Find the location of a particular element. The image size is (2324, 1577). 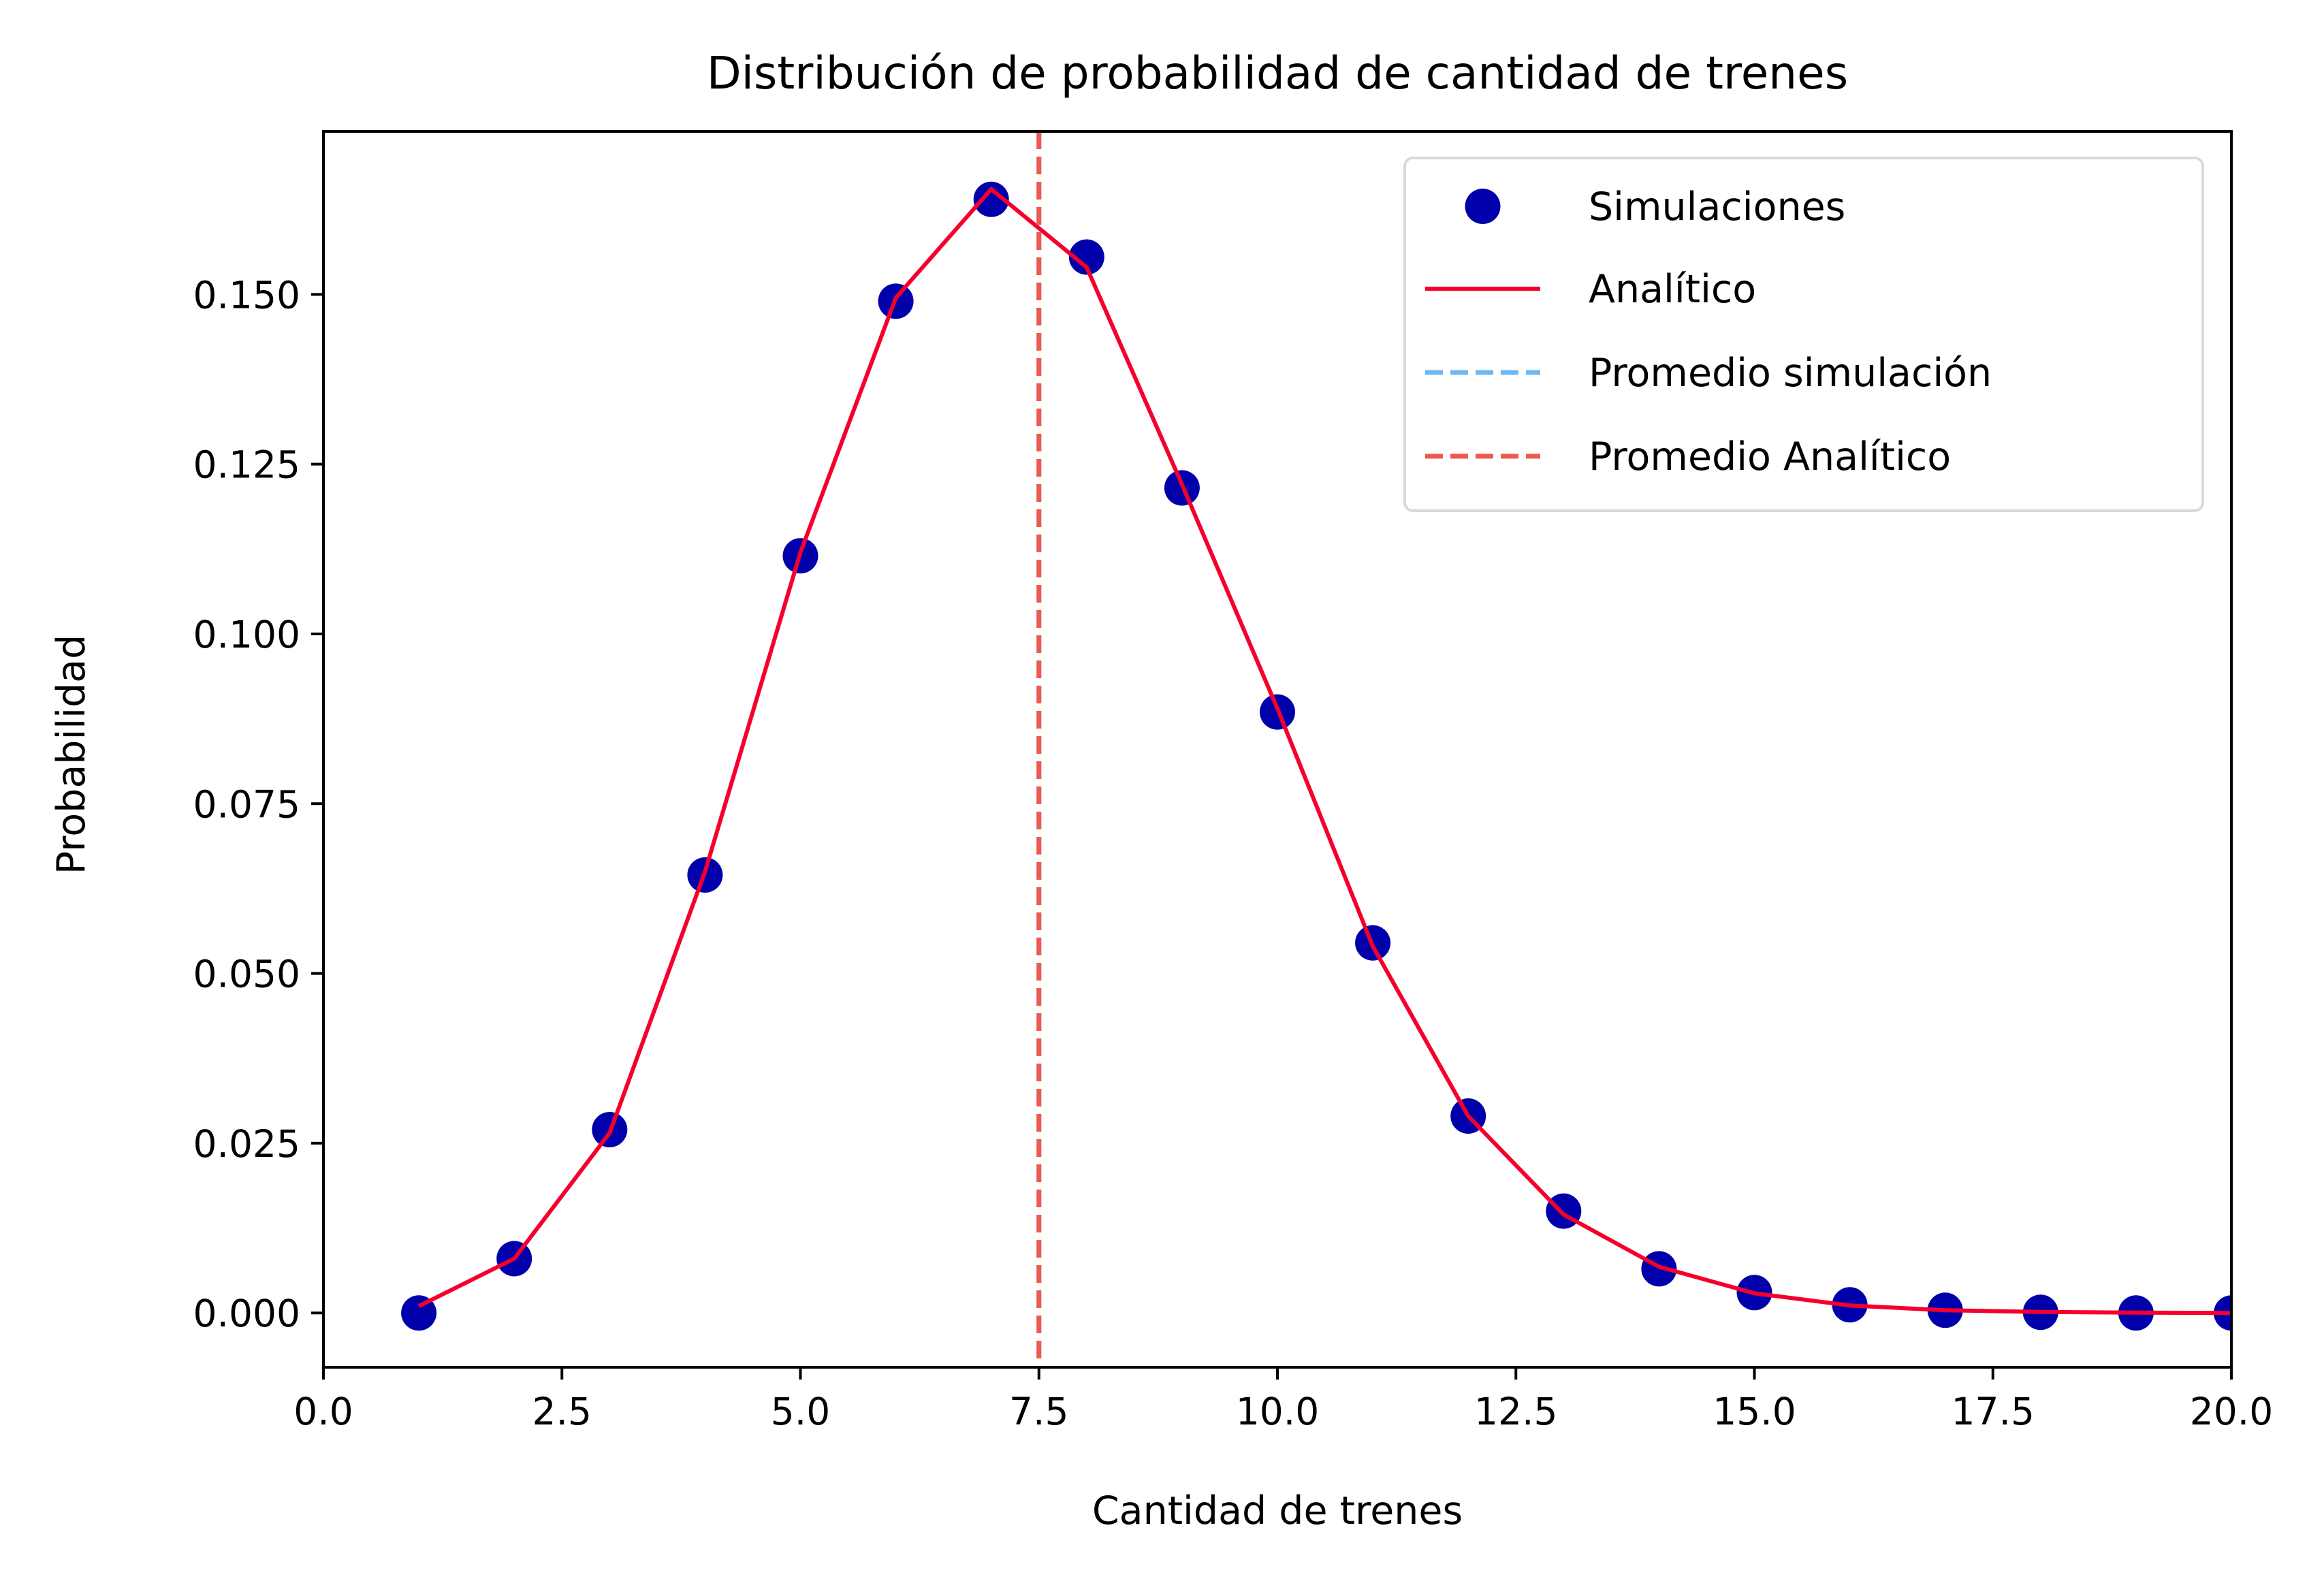

y-axis-label: Probabilidad is located at coordinates (71, 755).